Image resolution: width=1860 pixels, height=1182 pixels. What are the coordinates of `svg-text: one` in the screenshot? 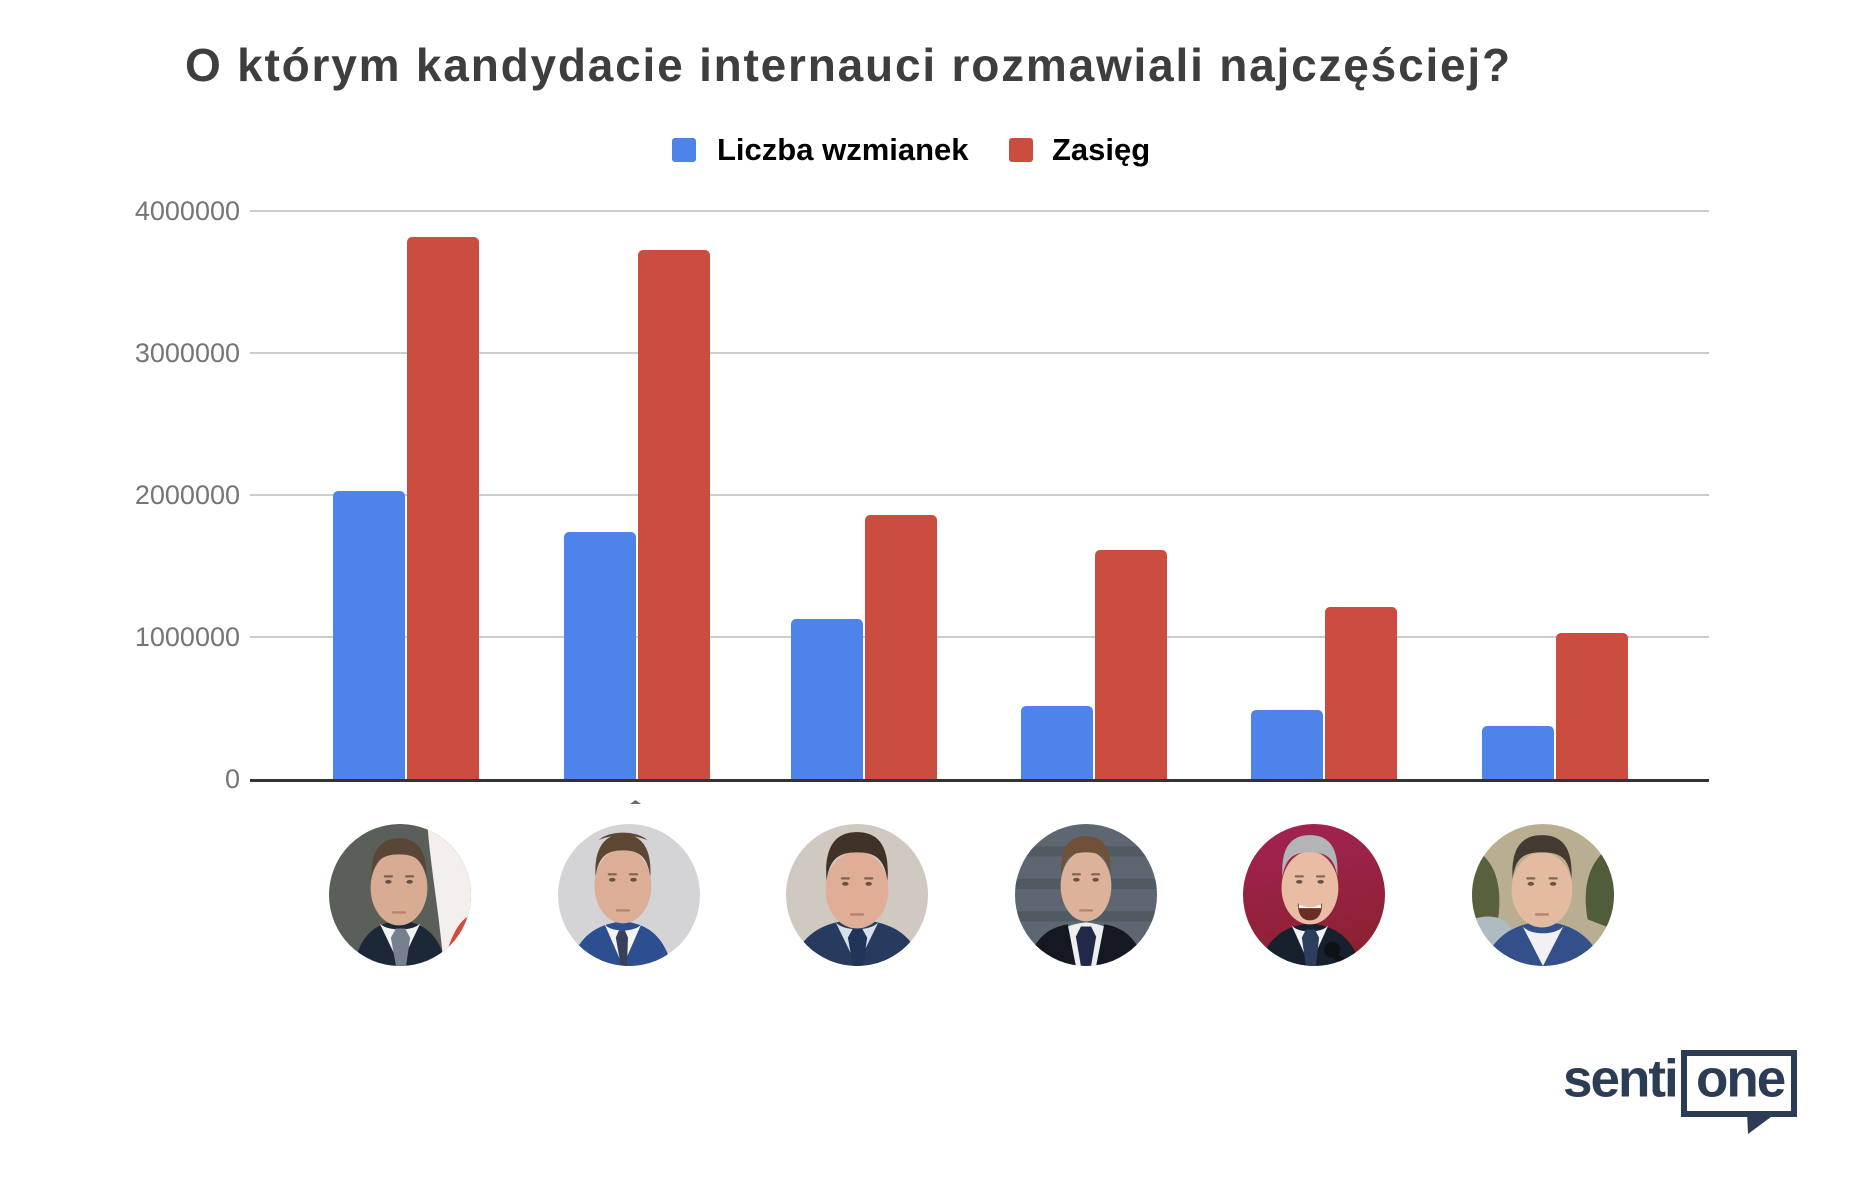 It's located at (1740, 1079).